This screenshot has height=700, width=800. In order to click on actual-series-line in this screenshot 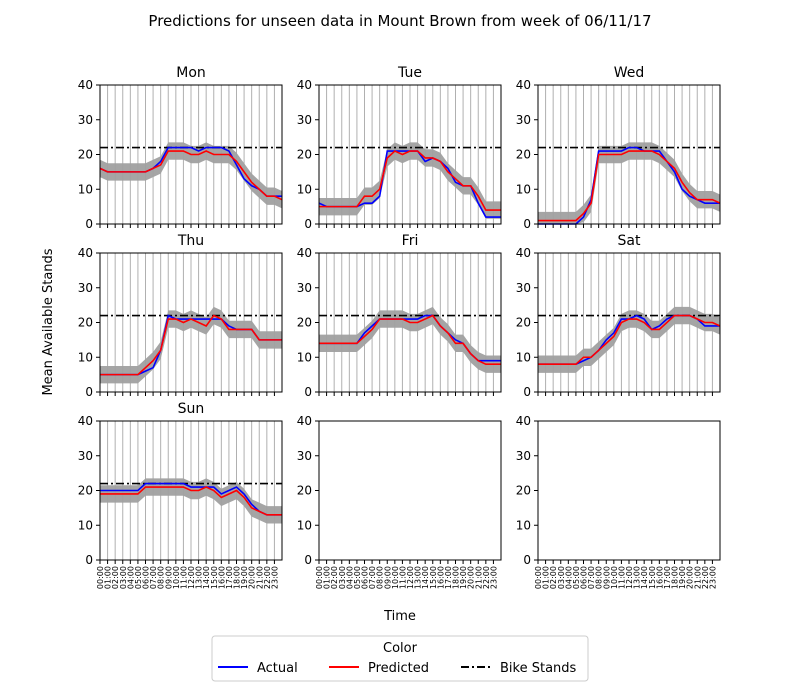, I will do `click(191, 499)`.